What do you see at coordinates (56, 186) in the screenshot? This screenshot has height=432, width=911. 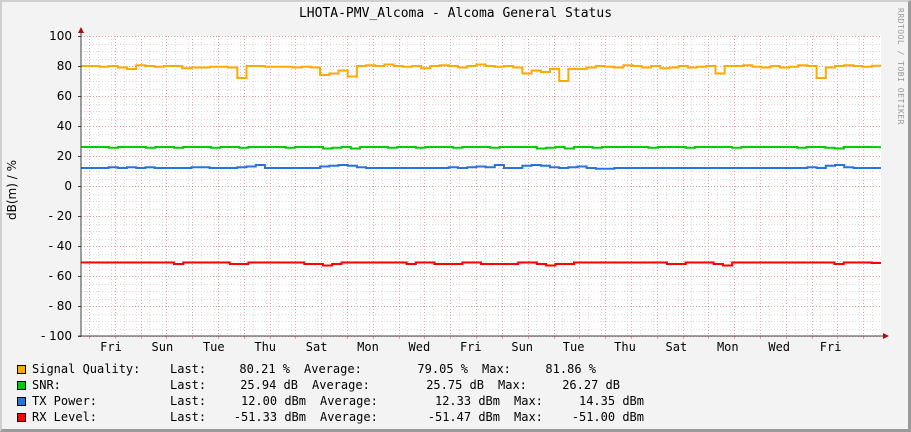 I see `y-tick-labels: 100 80 60 40 20 0 - 20 - 40 - 60 - 80 - 100` at bounding box center [56, 186].